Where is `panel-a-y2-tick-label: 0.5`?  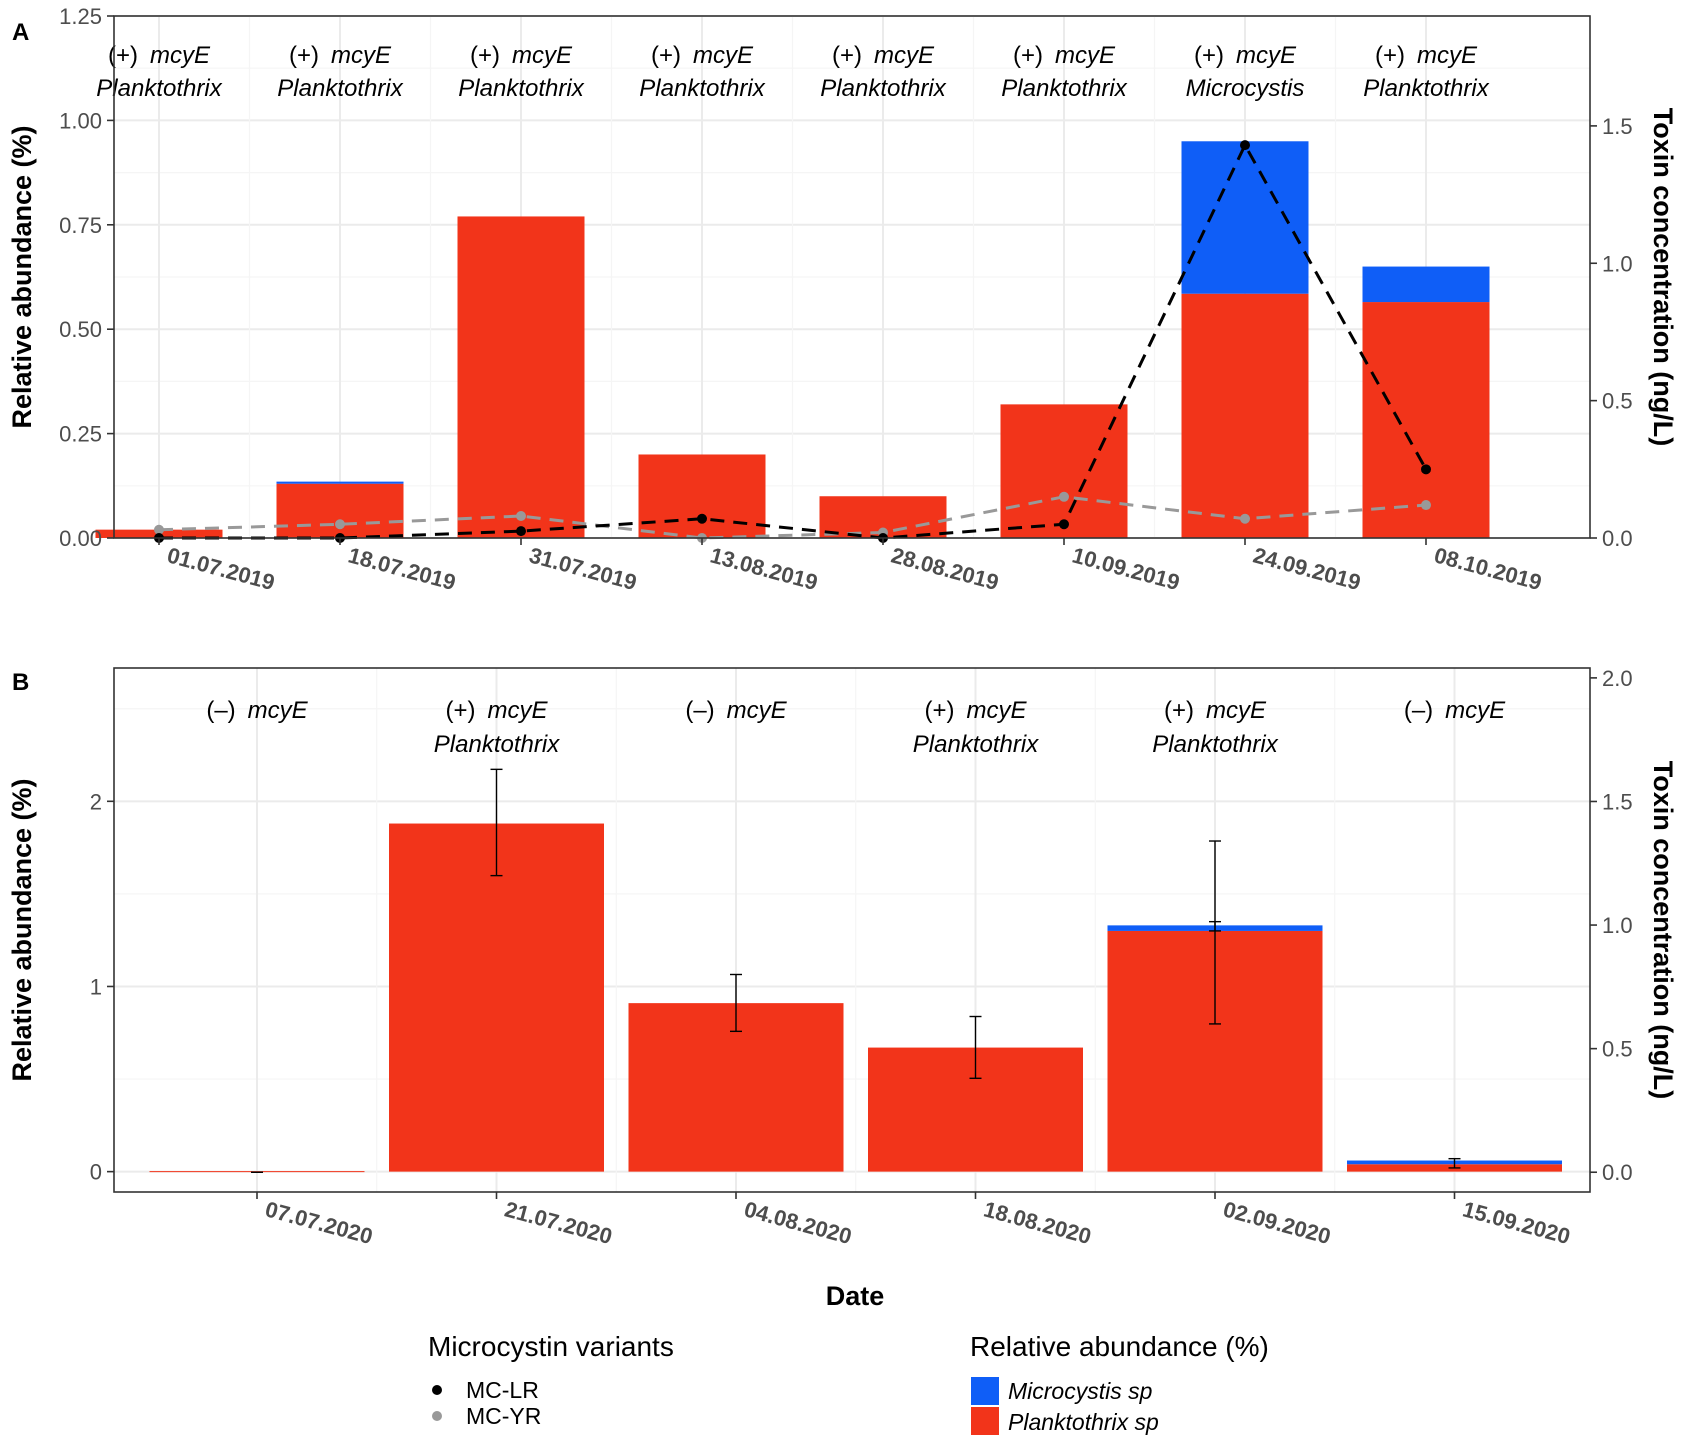
panel-a-y2-tick-label: 0.5 is located at coordinates (1617, 401).